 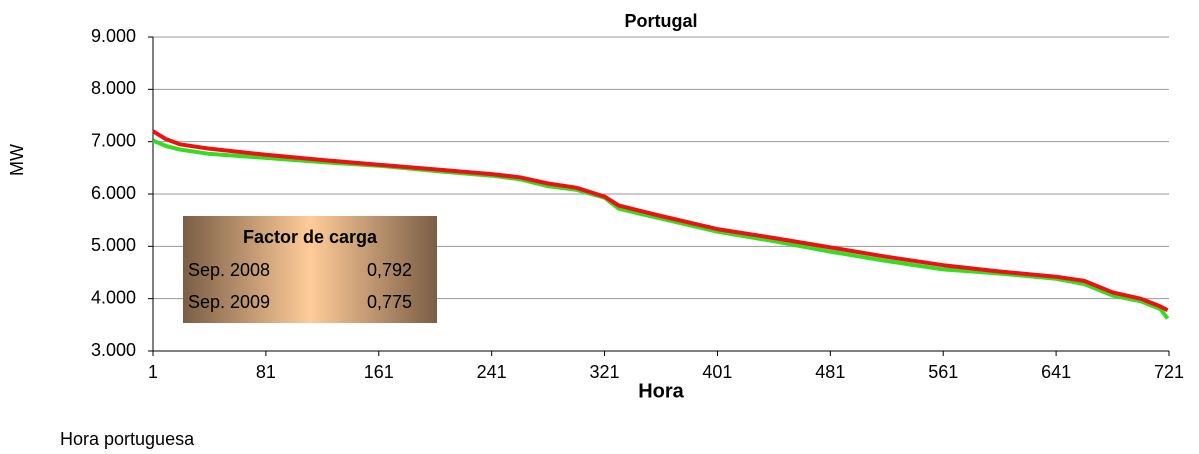 What do you see at coordinates (113, 88) in the screenshot?
I see `y-tick-label: 8.000` at bounding box center [113, 88].